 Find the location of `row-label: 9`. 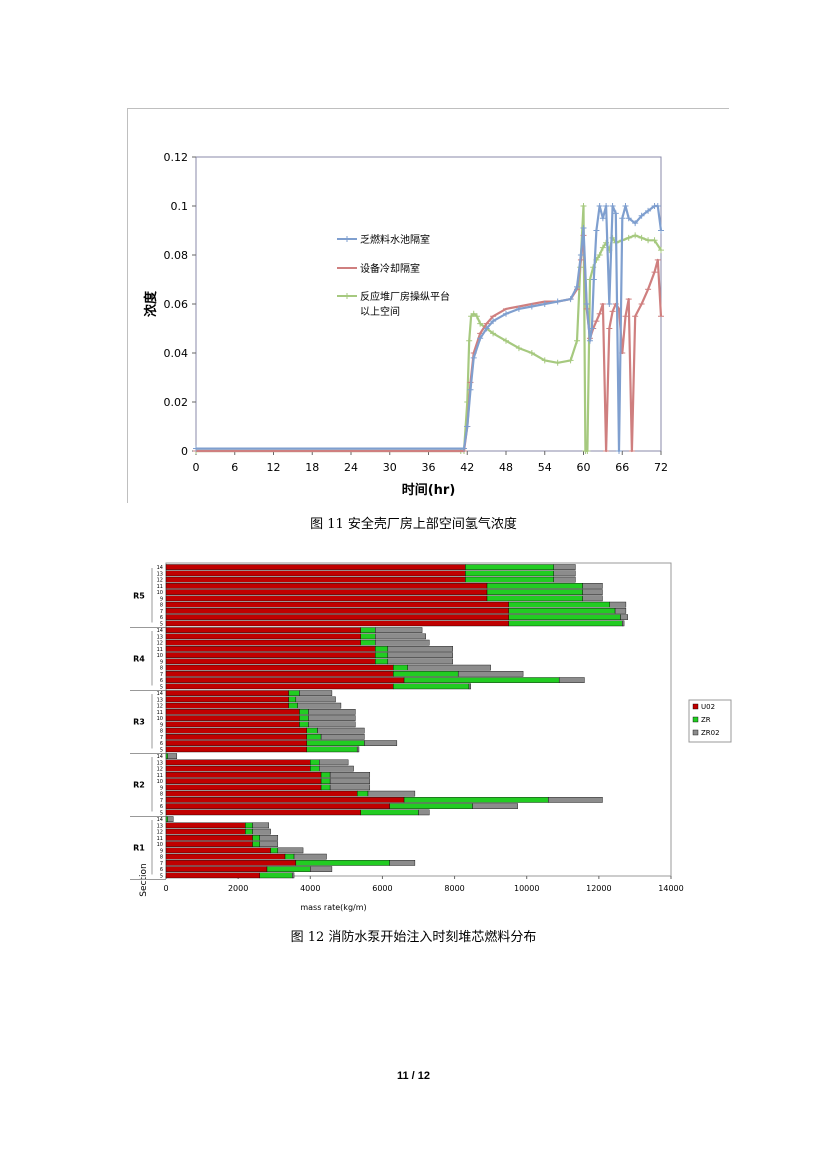

row-label: 9 is located at coordinates (161, 725).